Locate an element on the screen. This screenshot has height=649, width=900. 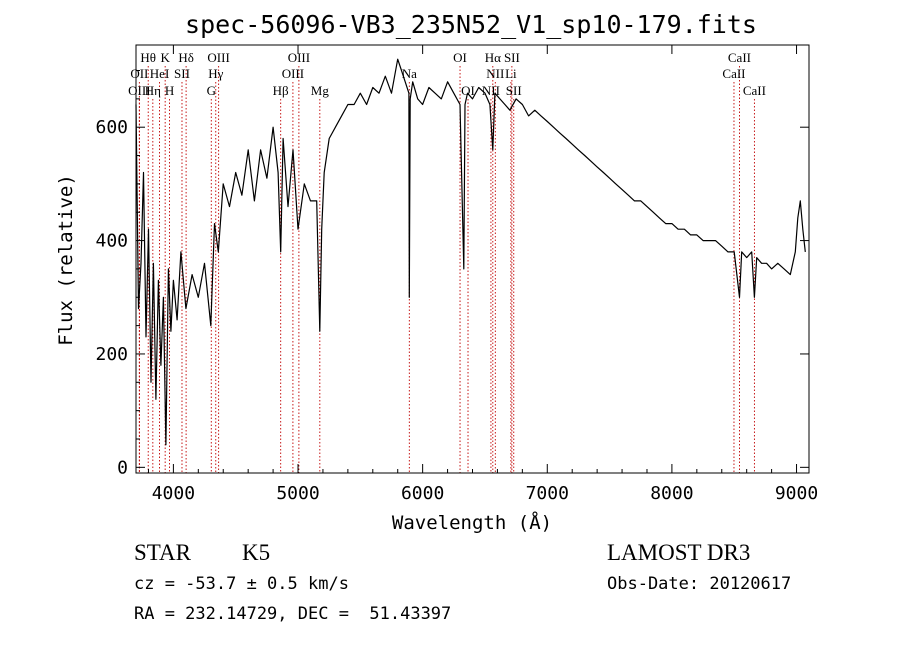
survey-name: LAMOST DR3 is located at coordinates (679, 552).